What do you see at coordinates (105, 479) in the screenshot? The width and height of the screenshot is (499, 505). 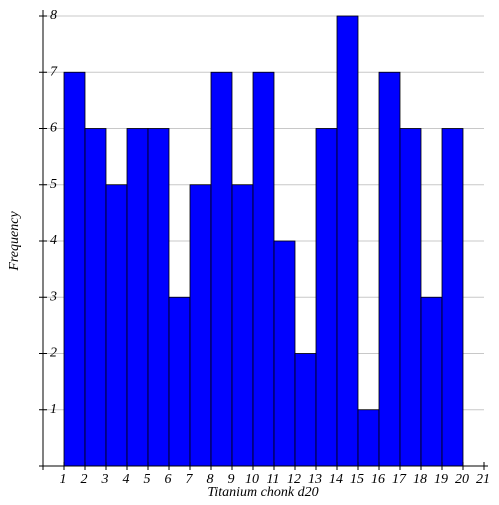 I see `x-tick-label: 3` at bounding box center [105, 479].